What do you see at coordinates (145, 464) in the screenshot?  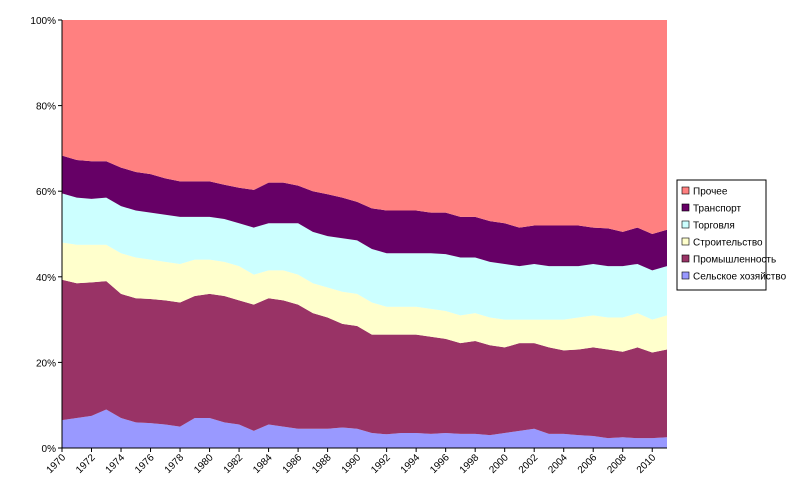 I see `x-tick-label: 1976` at bounding box center [145, 464].